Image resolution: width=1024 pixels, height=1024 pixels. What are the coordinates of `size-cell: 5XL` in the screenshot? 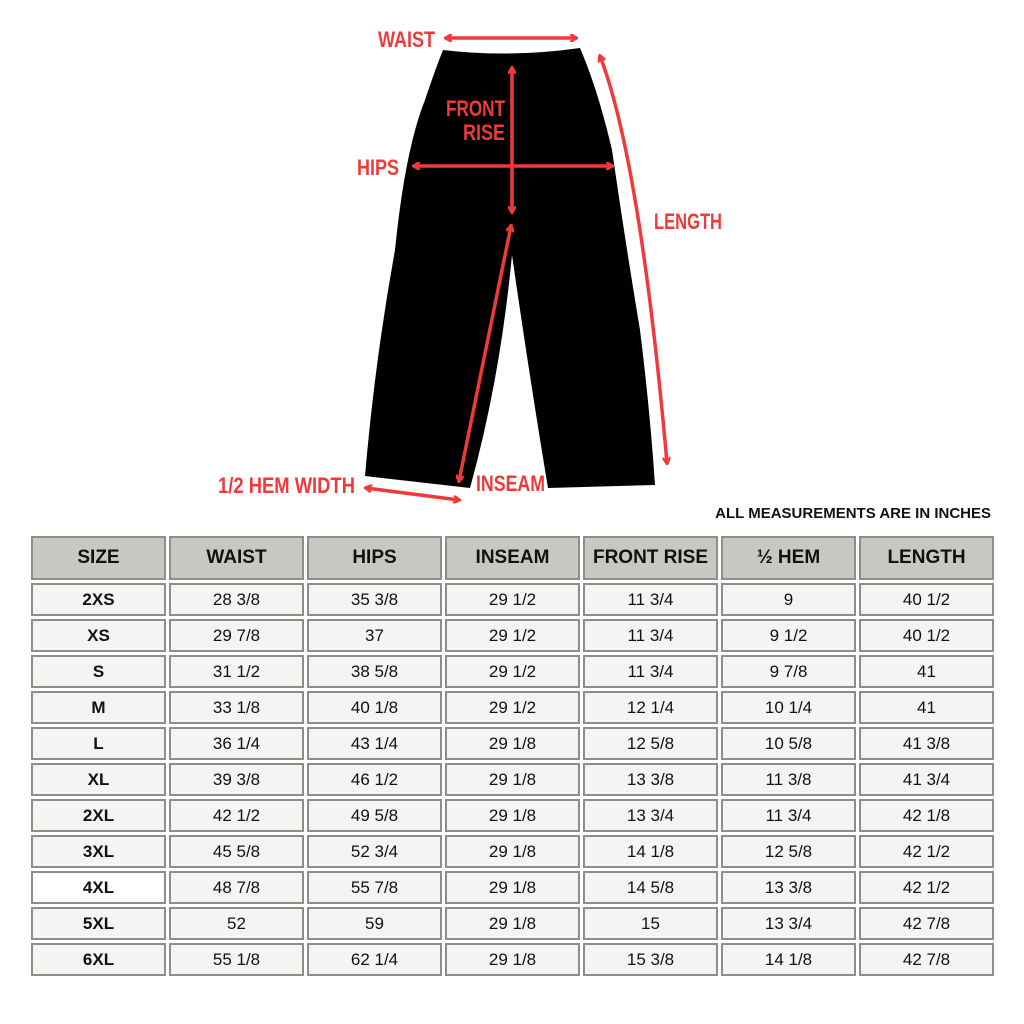 It's located at (98, 923).